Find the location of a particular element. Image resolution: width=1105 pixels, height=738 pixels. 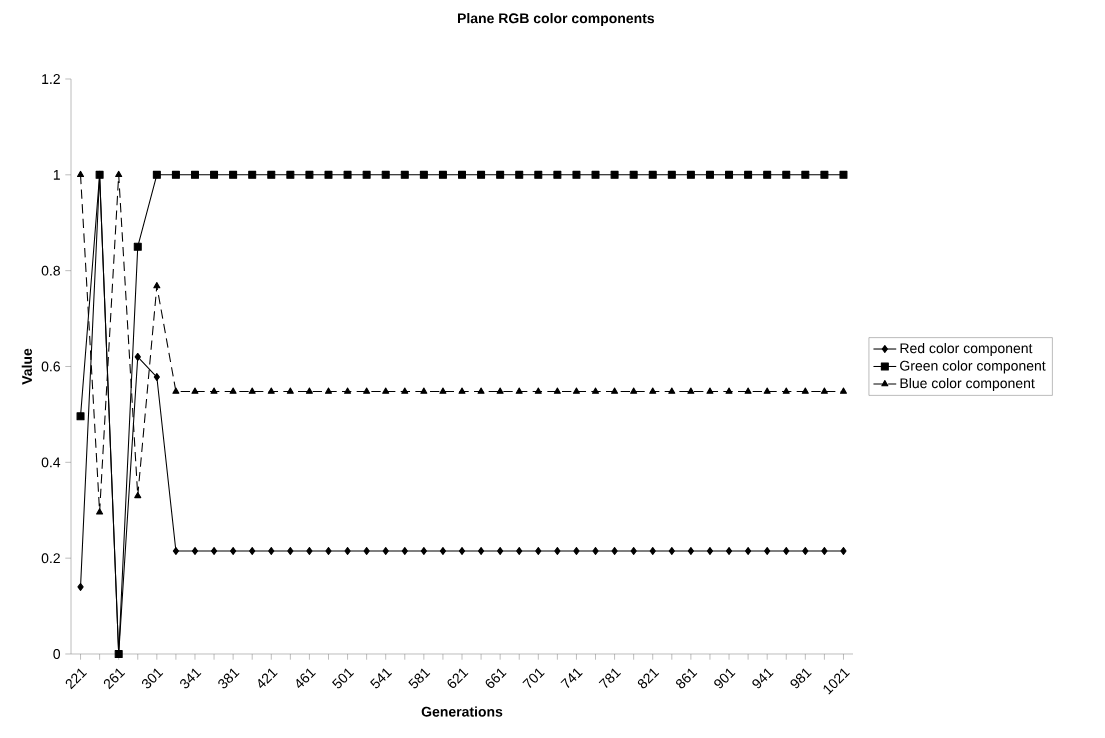

x-tick-label: 341 is located at coordinates (191, 678).